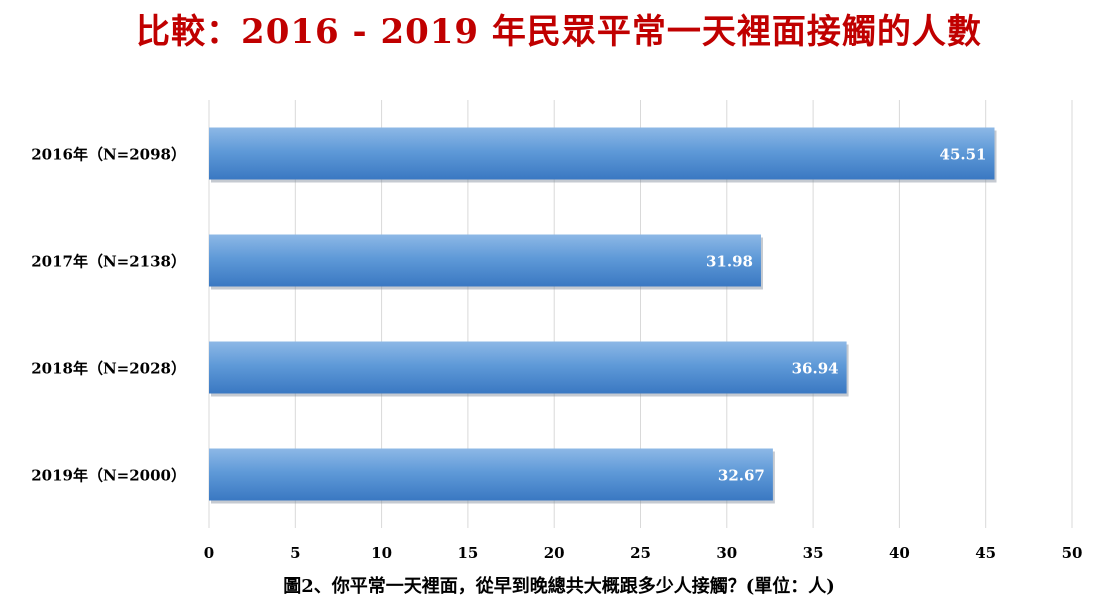  Describe the element at coordinates (209, 553) in the screenshot. I see `x-tick-label: 0` at that location.